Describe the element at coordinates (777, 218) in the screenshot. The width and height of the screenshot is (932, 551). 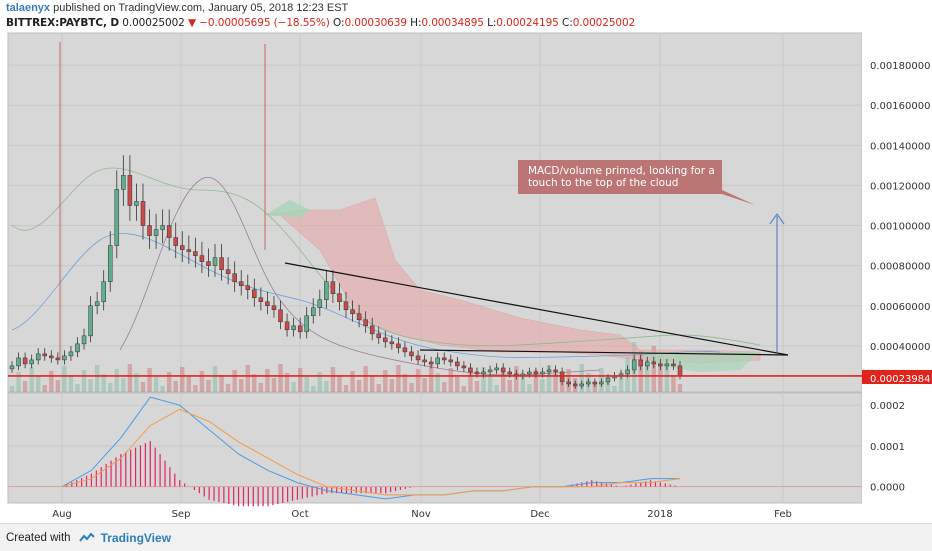
I see `arrow-head-icon` at that location.